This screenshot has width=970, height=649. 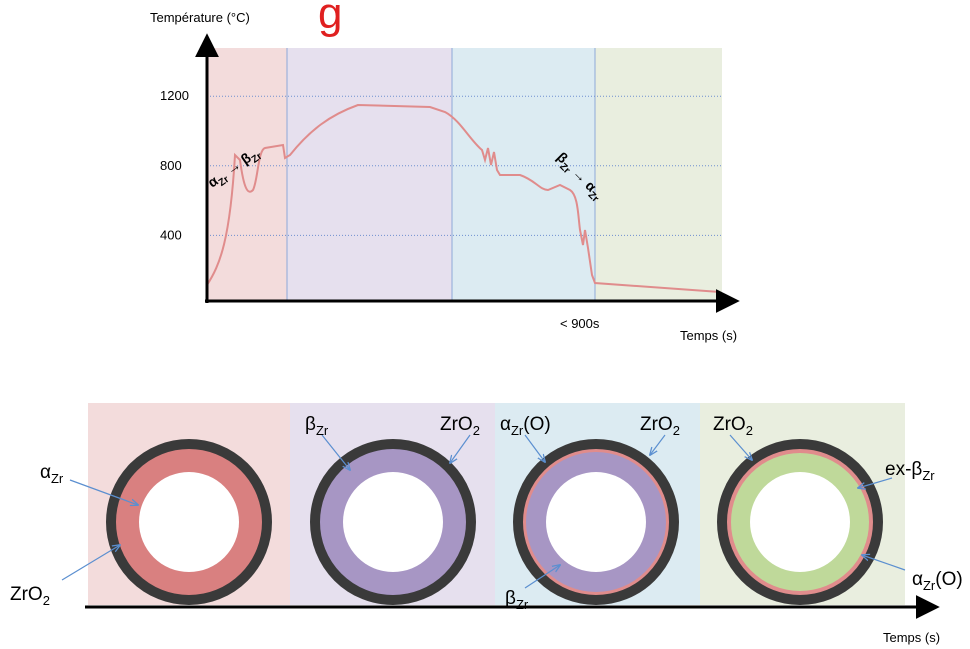 I want to click on y-tick-label: 400, so click(x=171, y=234).